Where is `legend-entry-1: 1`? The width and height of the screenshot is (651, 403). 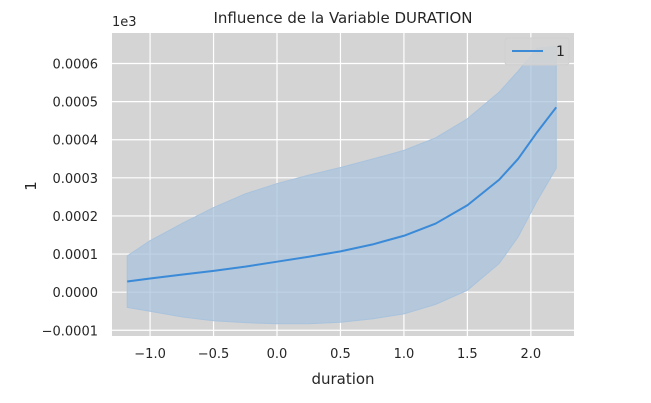
legend-entry-1: 1 is located at coordinates (560, 52).